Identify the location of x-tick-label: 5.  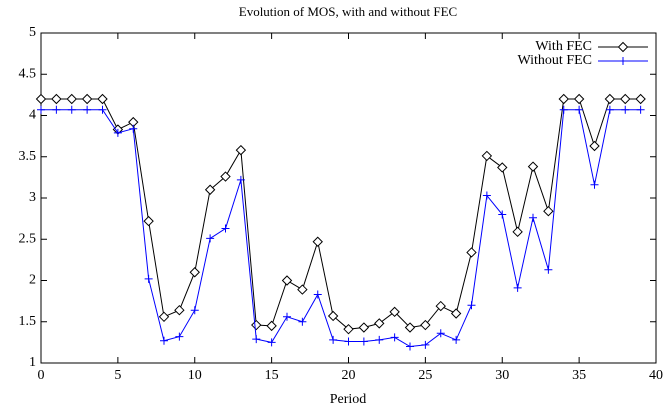
(117, 375).